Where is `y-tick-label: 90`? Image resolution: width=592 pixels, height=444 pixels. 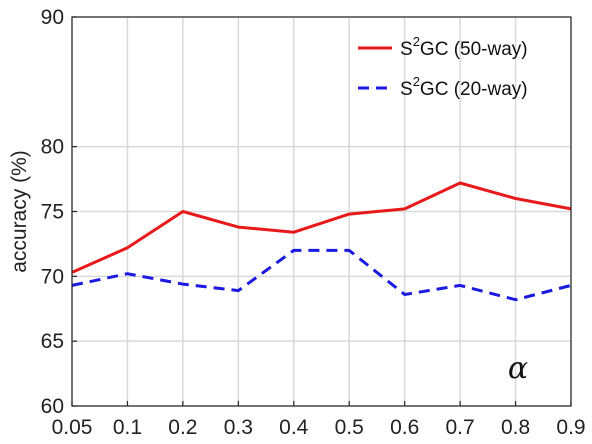 y-tick-label: 90 is located at coordinates (52, 17).